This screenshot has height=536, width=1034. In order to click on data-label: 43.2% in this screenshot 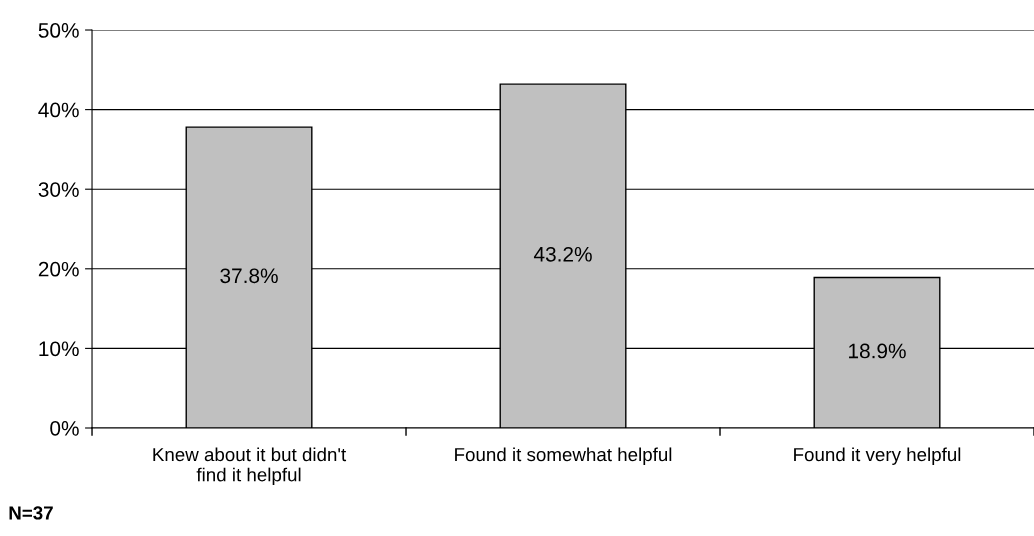, I will do `click(562, 254)`.